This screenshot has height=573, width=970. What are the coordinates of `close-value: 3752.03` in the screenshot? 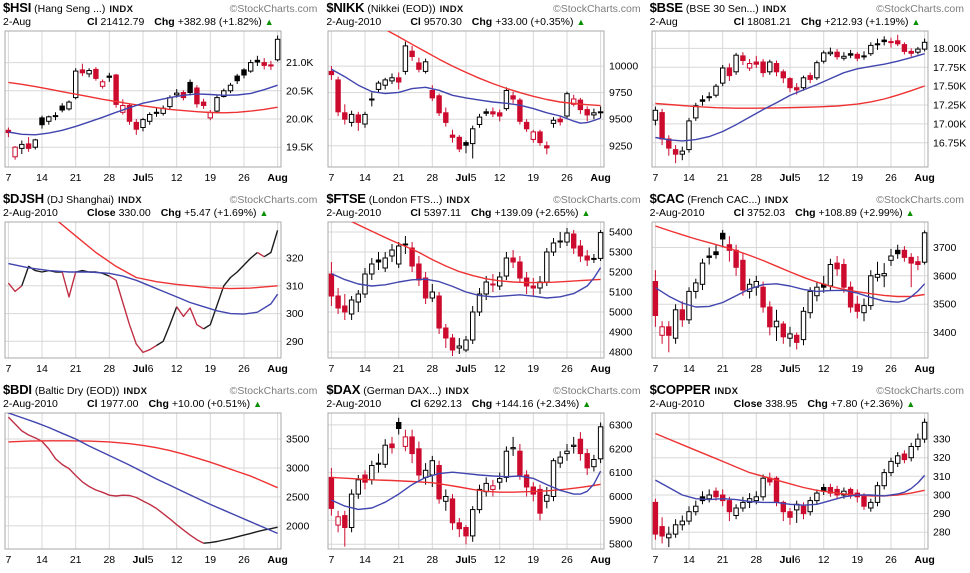 It's located at (766, 213).